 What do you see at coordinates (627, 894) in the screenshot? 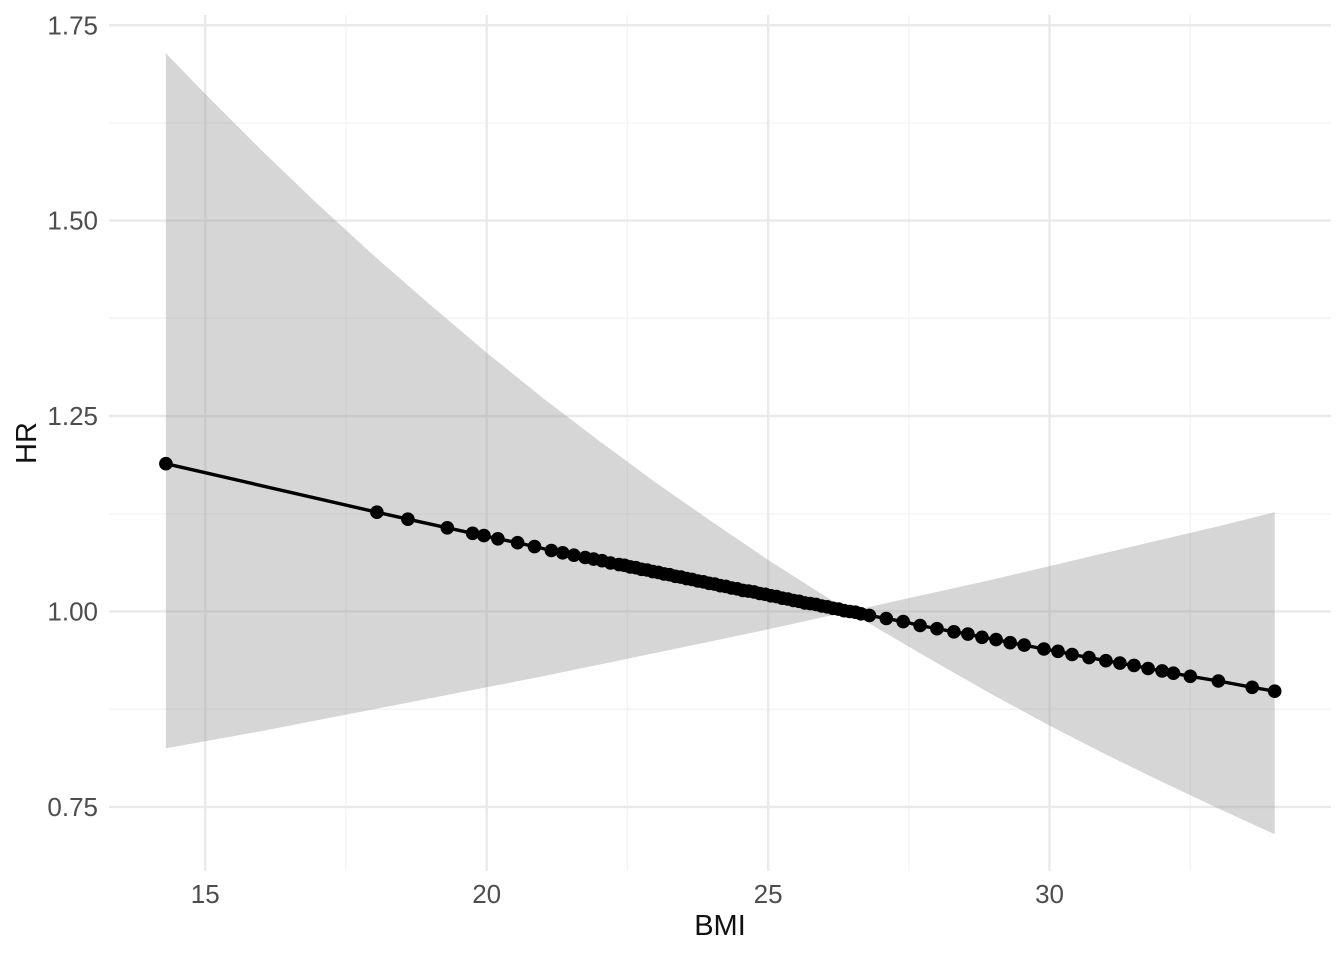
I see `x-axis-tick-labels: 15 20 25 30` at bounding box center [627, 894].